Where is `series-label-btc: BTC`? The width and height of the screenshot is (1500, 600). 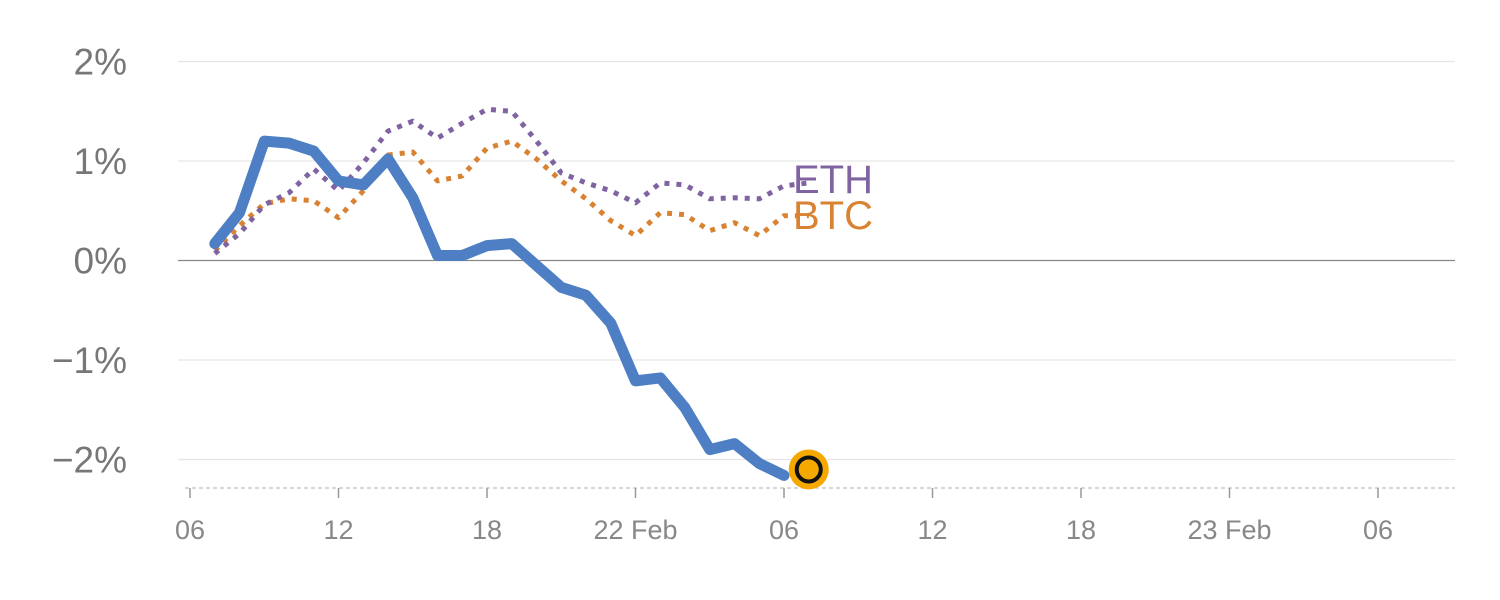 series-label-btc: BTC is located at coordinates (833, 216).